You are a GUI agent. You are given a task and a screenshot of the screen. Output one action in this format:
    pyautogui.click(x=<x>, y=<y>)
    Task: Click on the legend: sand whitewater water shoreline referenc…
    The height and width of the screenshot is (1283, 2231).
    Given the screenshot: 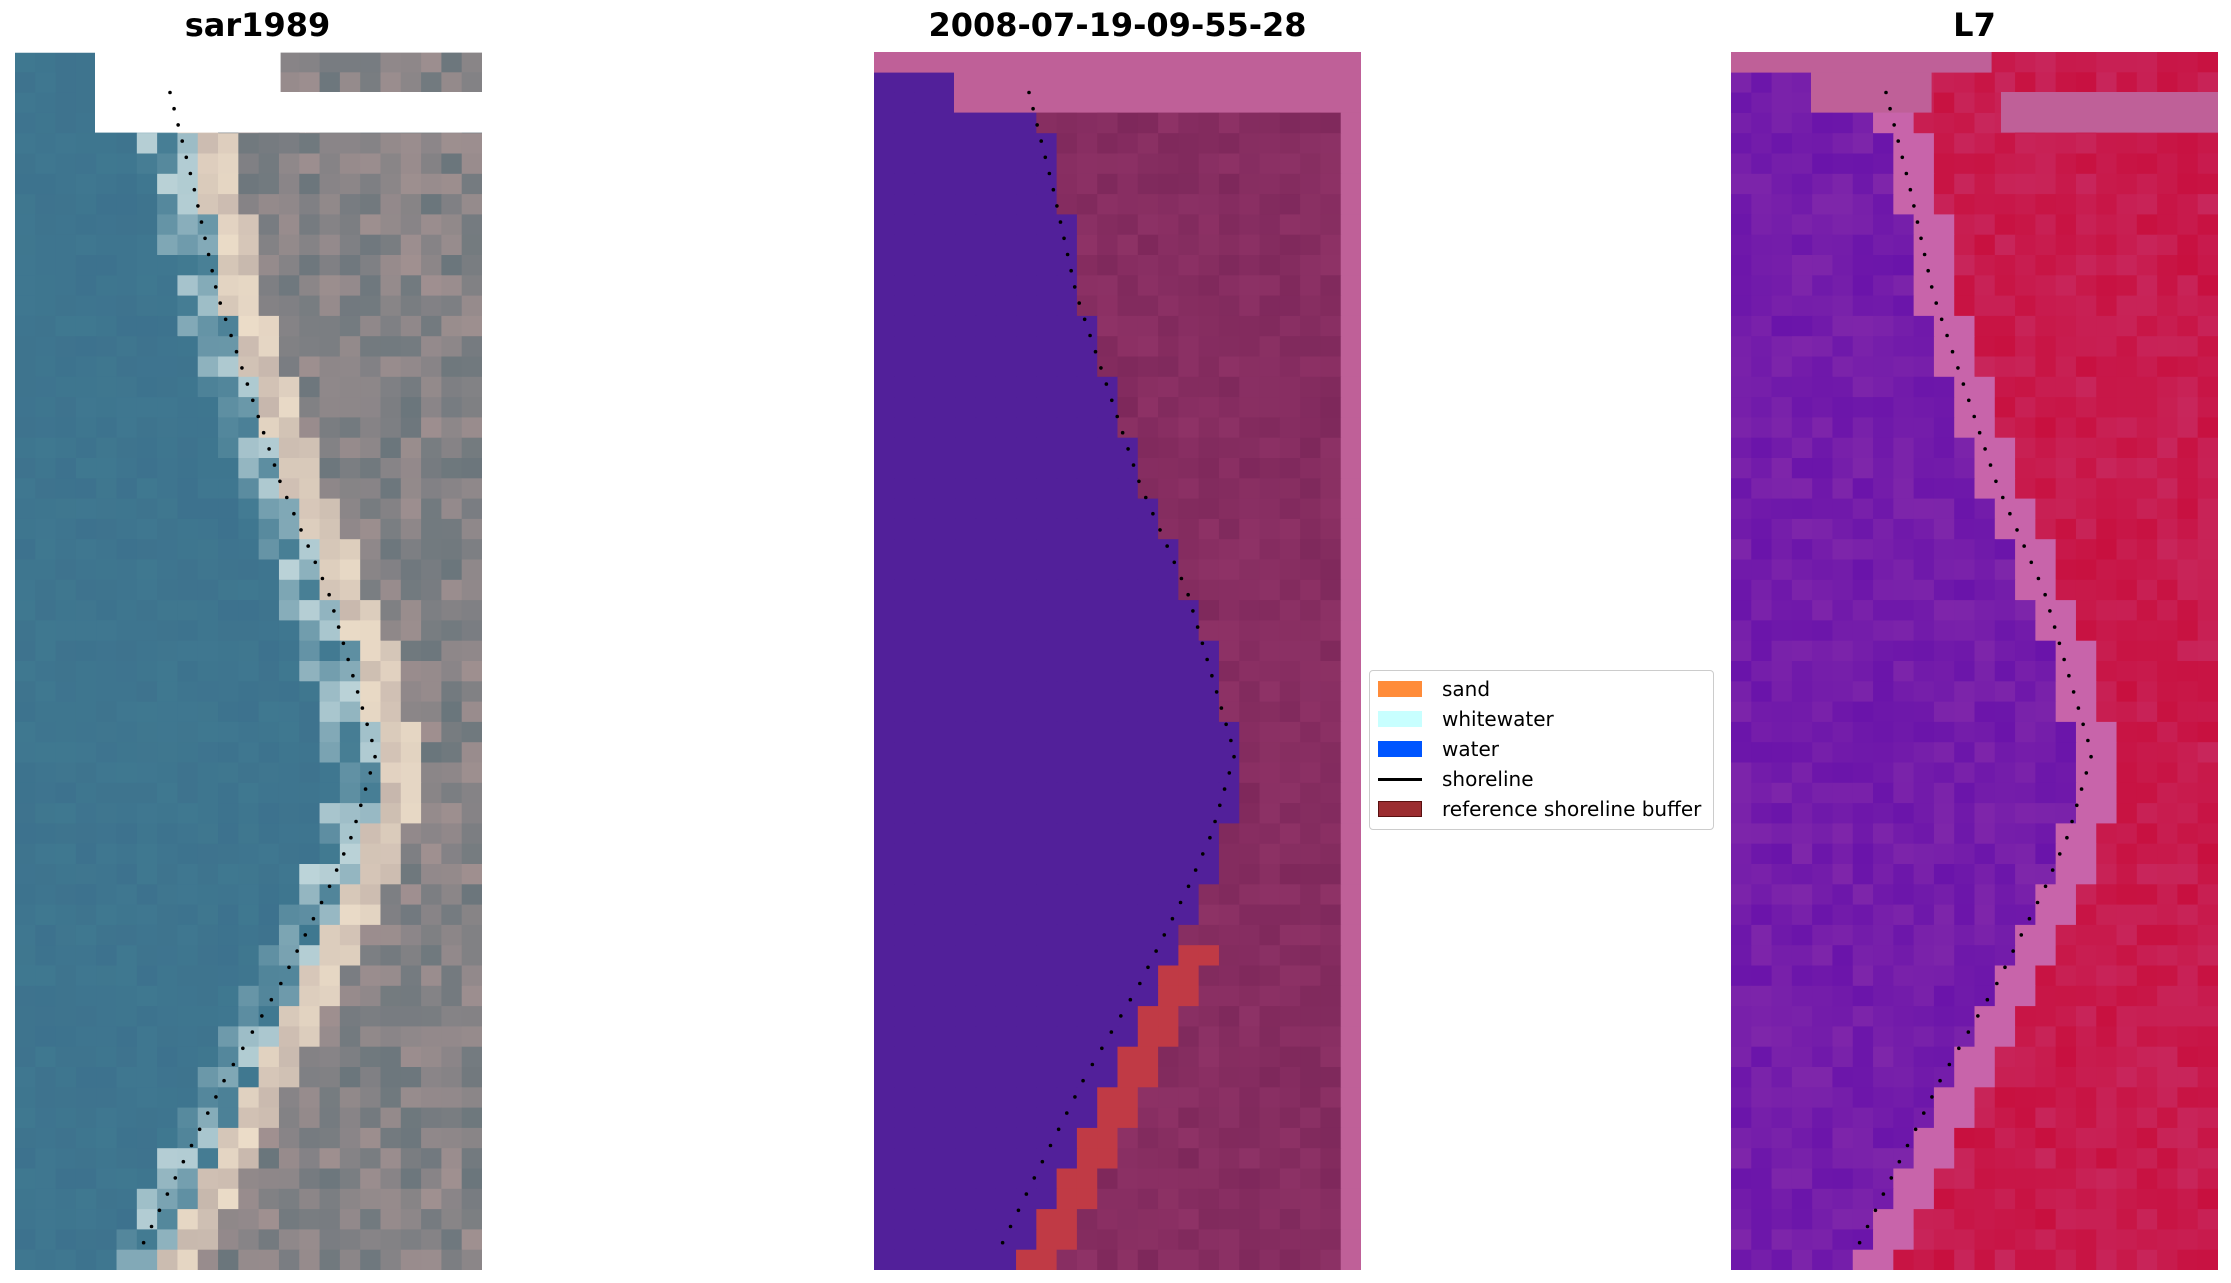 What is the action you would take?
    pyautogui.click(x=1541, y=750)
    